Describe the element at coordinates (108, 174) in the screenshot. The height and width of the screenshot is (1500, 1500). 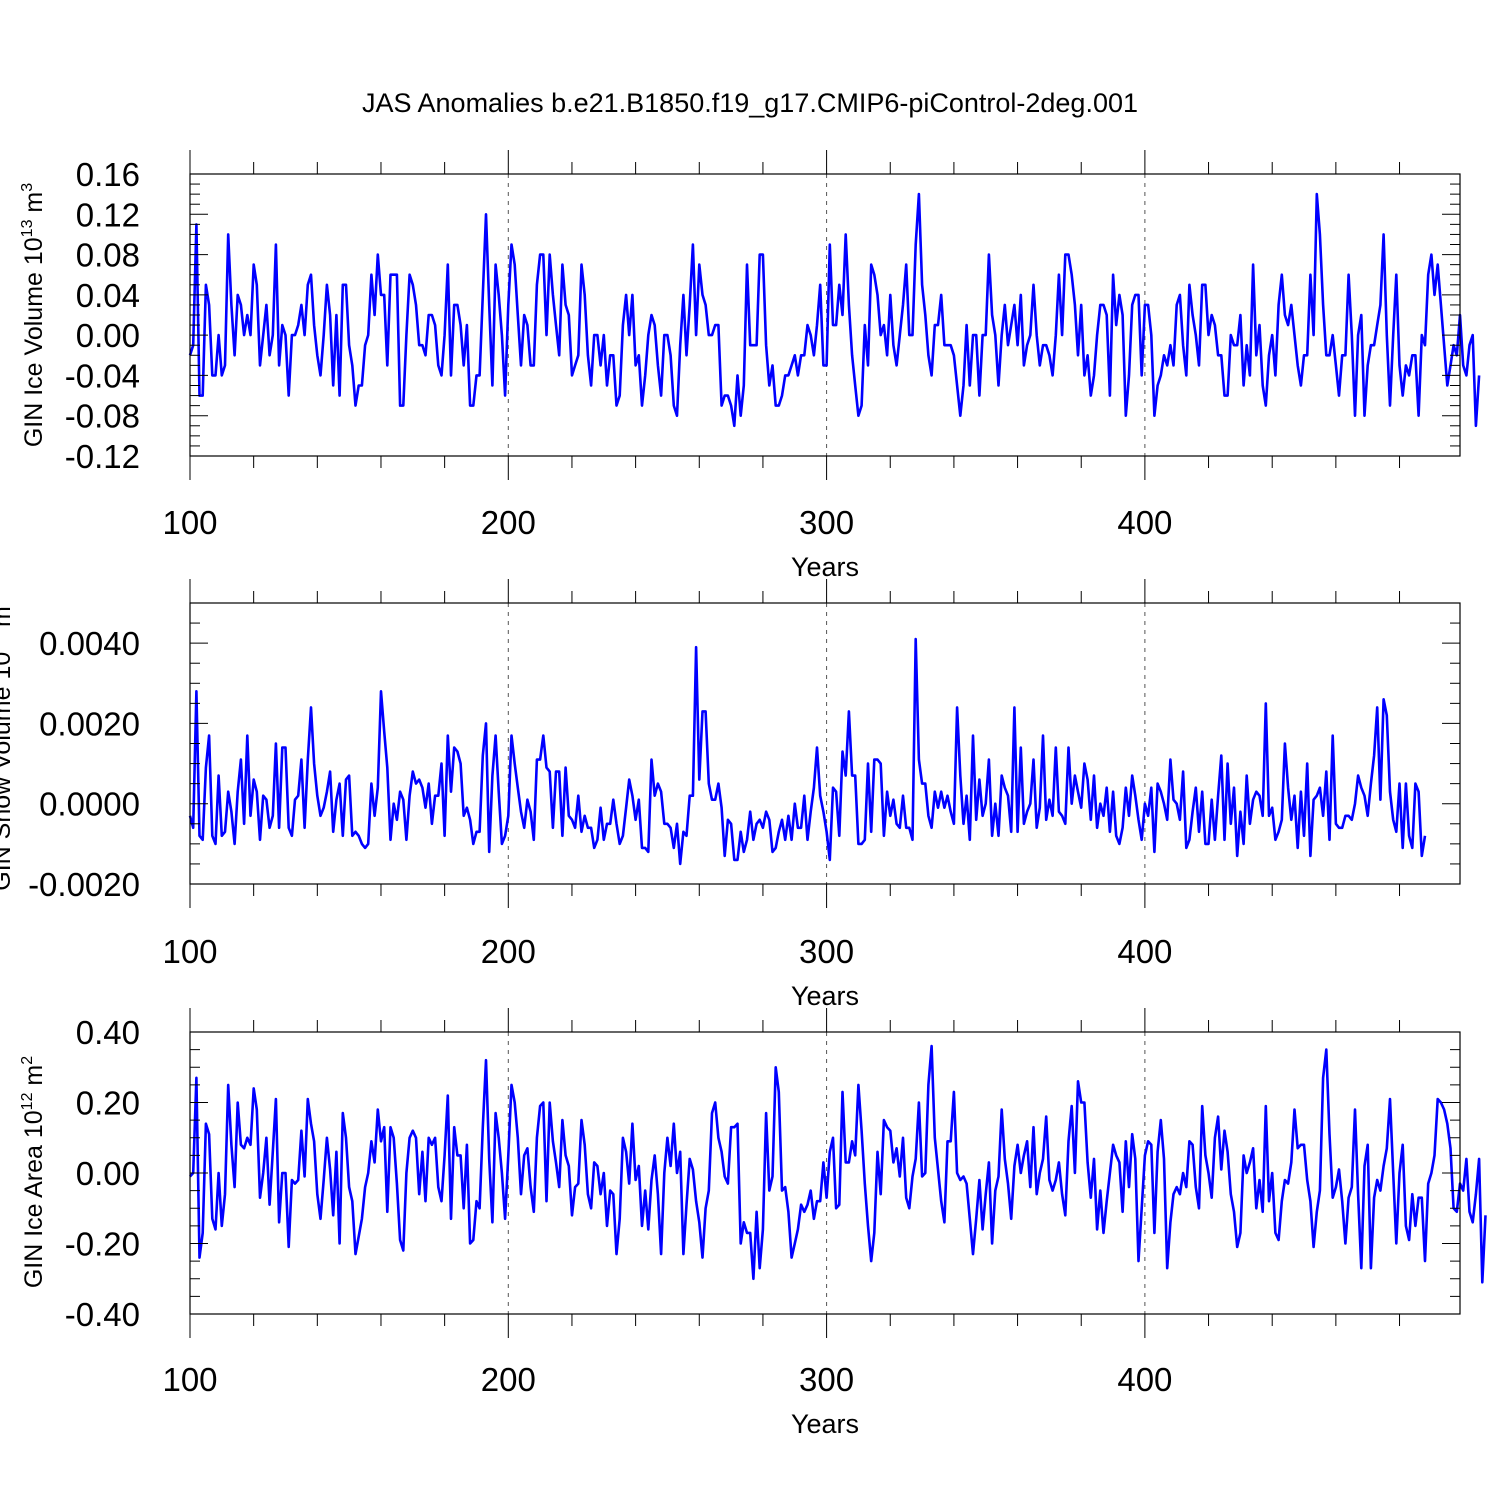
I see `y-tick-label: 0.16` at that location.